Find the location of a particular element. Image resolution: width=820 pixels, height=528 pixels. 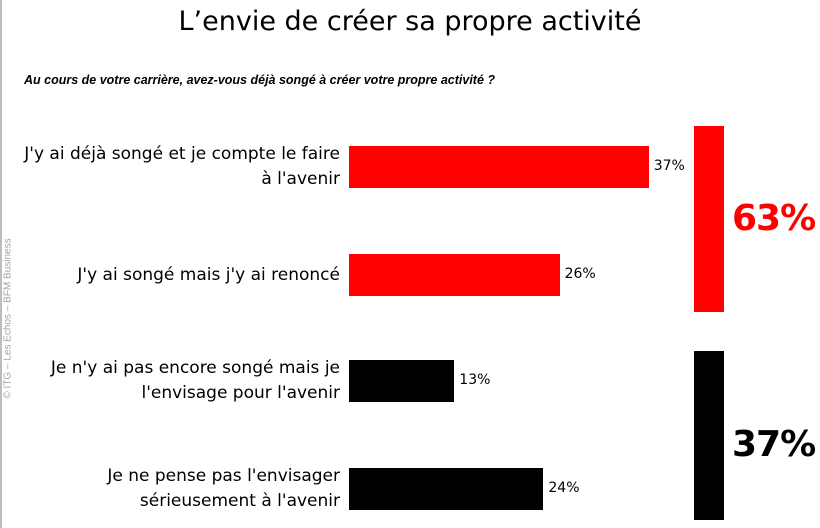

value-label-1: 26% is located at coordinates (580, 274).